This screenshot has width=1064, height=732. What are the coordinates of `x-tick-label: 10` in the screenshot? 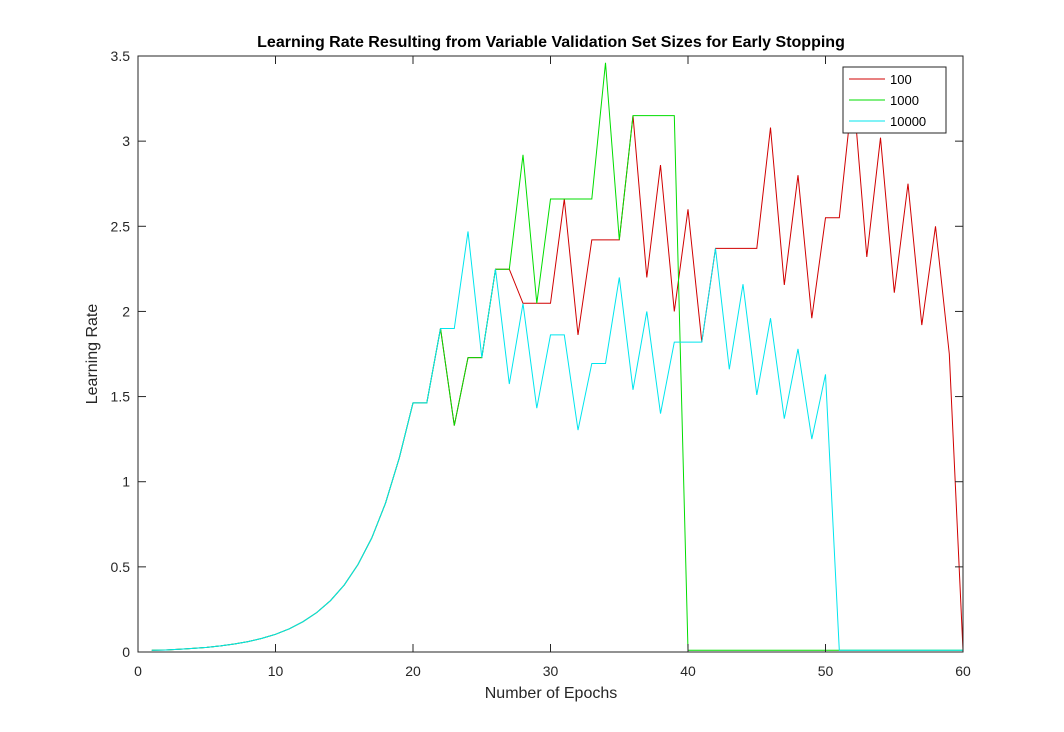 It's located at (276, 671).